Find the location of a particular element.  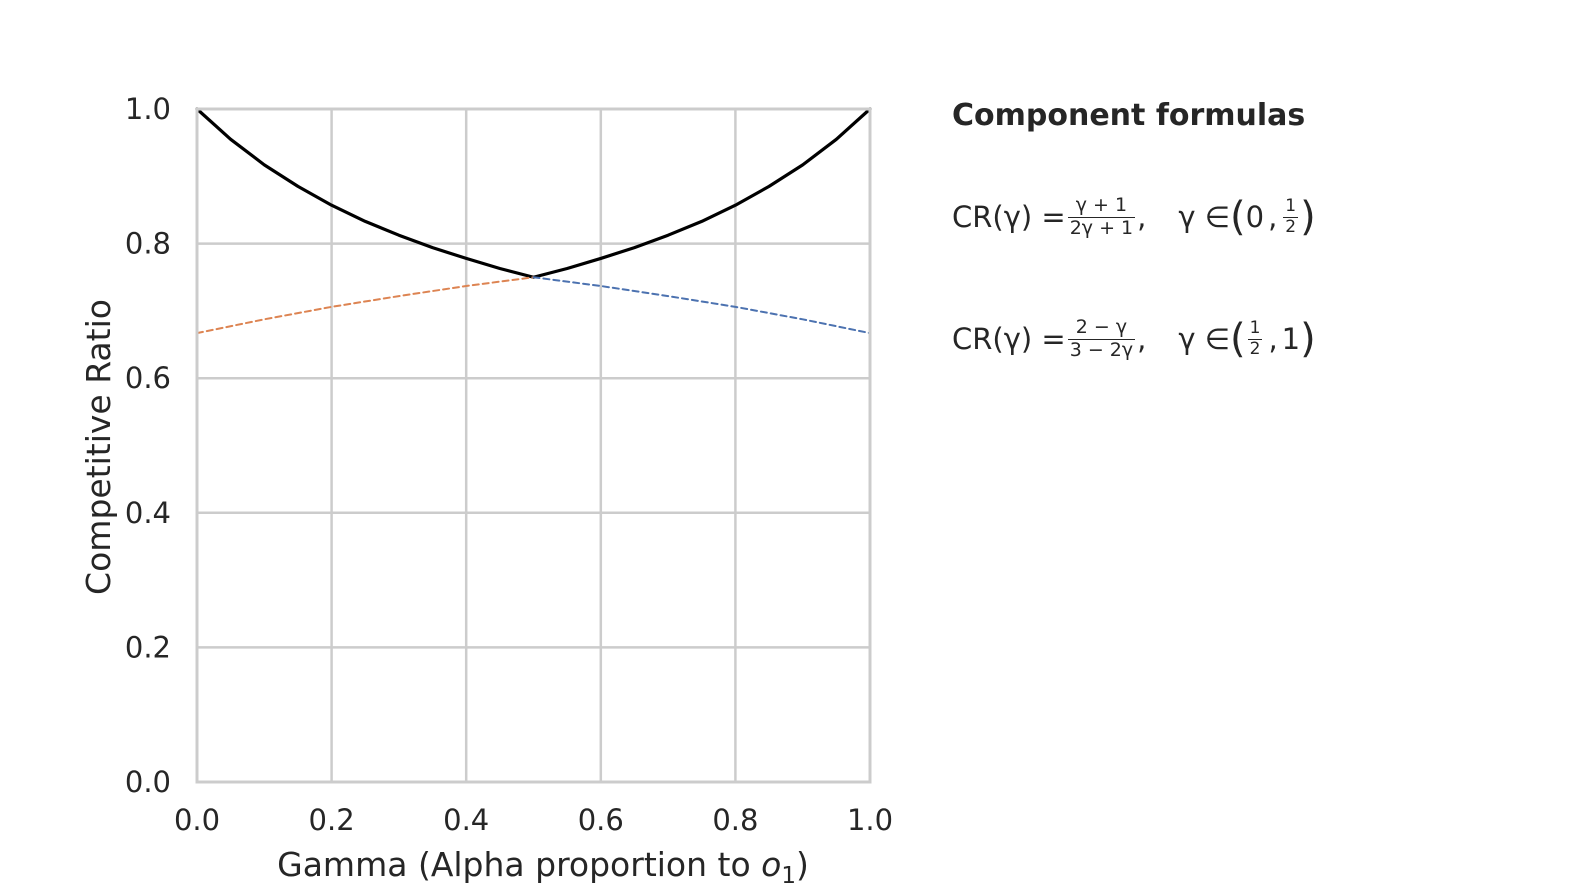

formula-2-lhs: CR(γ) = is located at coordinates (1009, 339).